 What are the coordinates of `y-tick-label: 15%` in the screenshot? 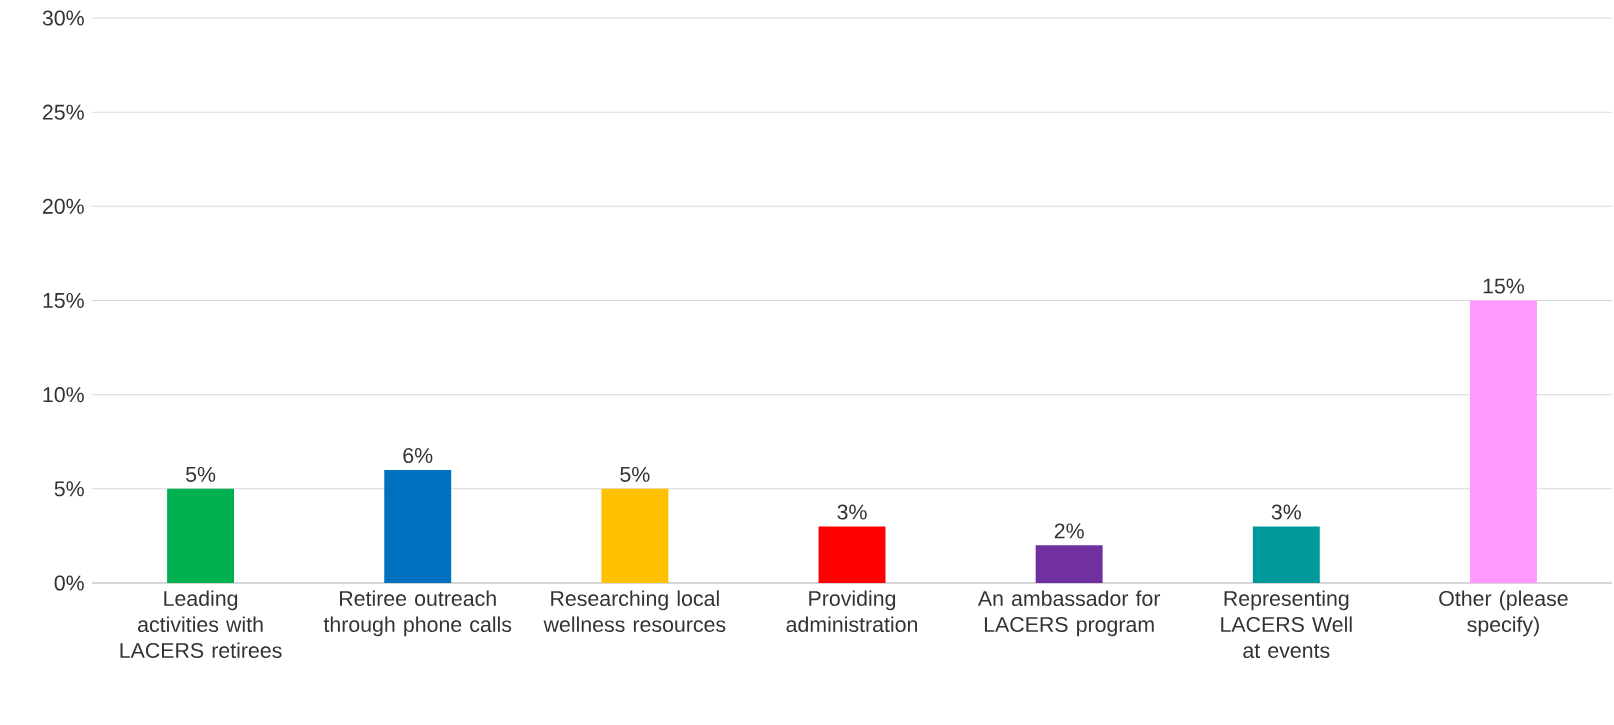 It's located at (63, 300).